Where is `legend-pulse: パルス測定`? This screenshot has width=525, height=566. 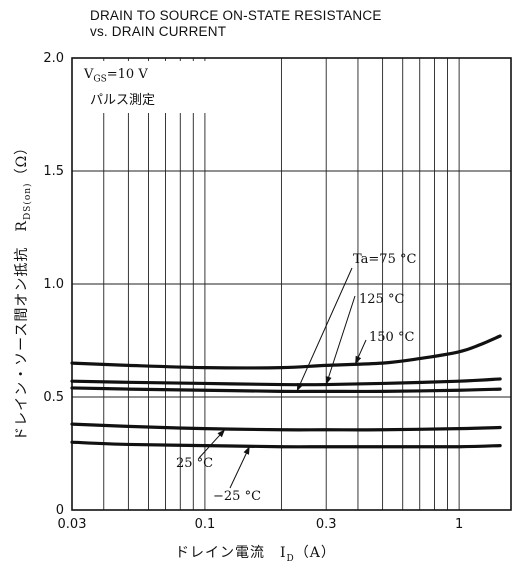
legend-pulse: パルス測定 is located at coordinates (123, 100).